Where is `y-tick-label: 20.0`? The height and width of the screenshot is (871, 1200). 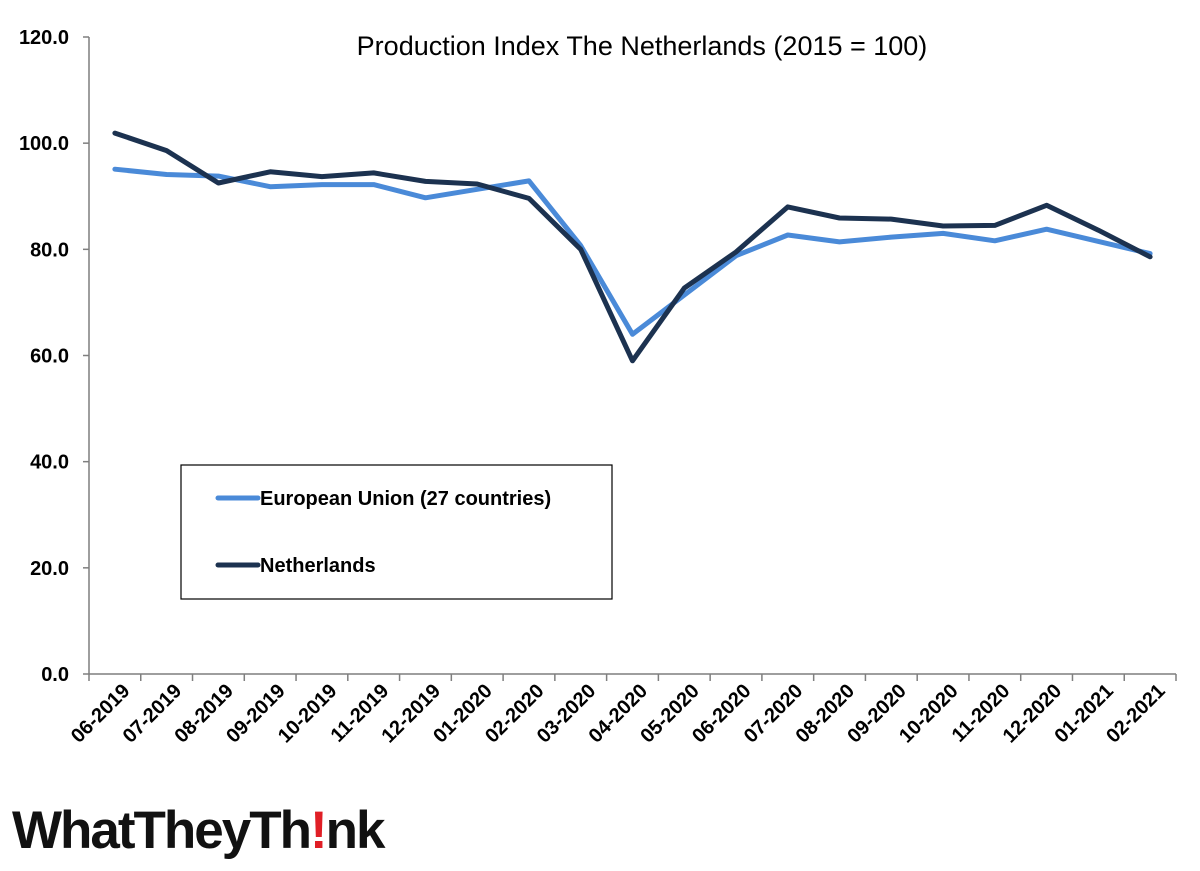 y-tick-label: 20.0 is located at coordinates (49, 569).